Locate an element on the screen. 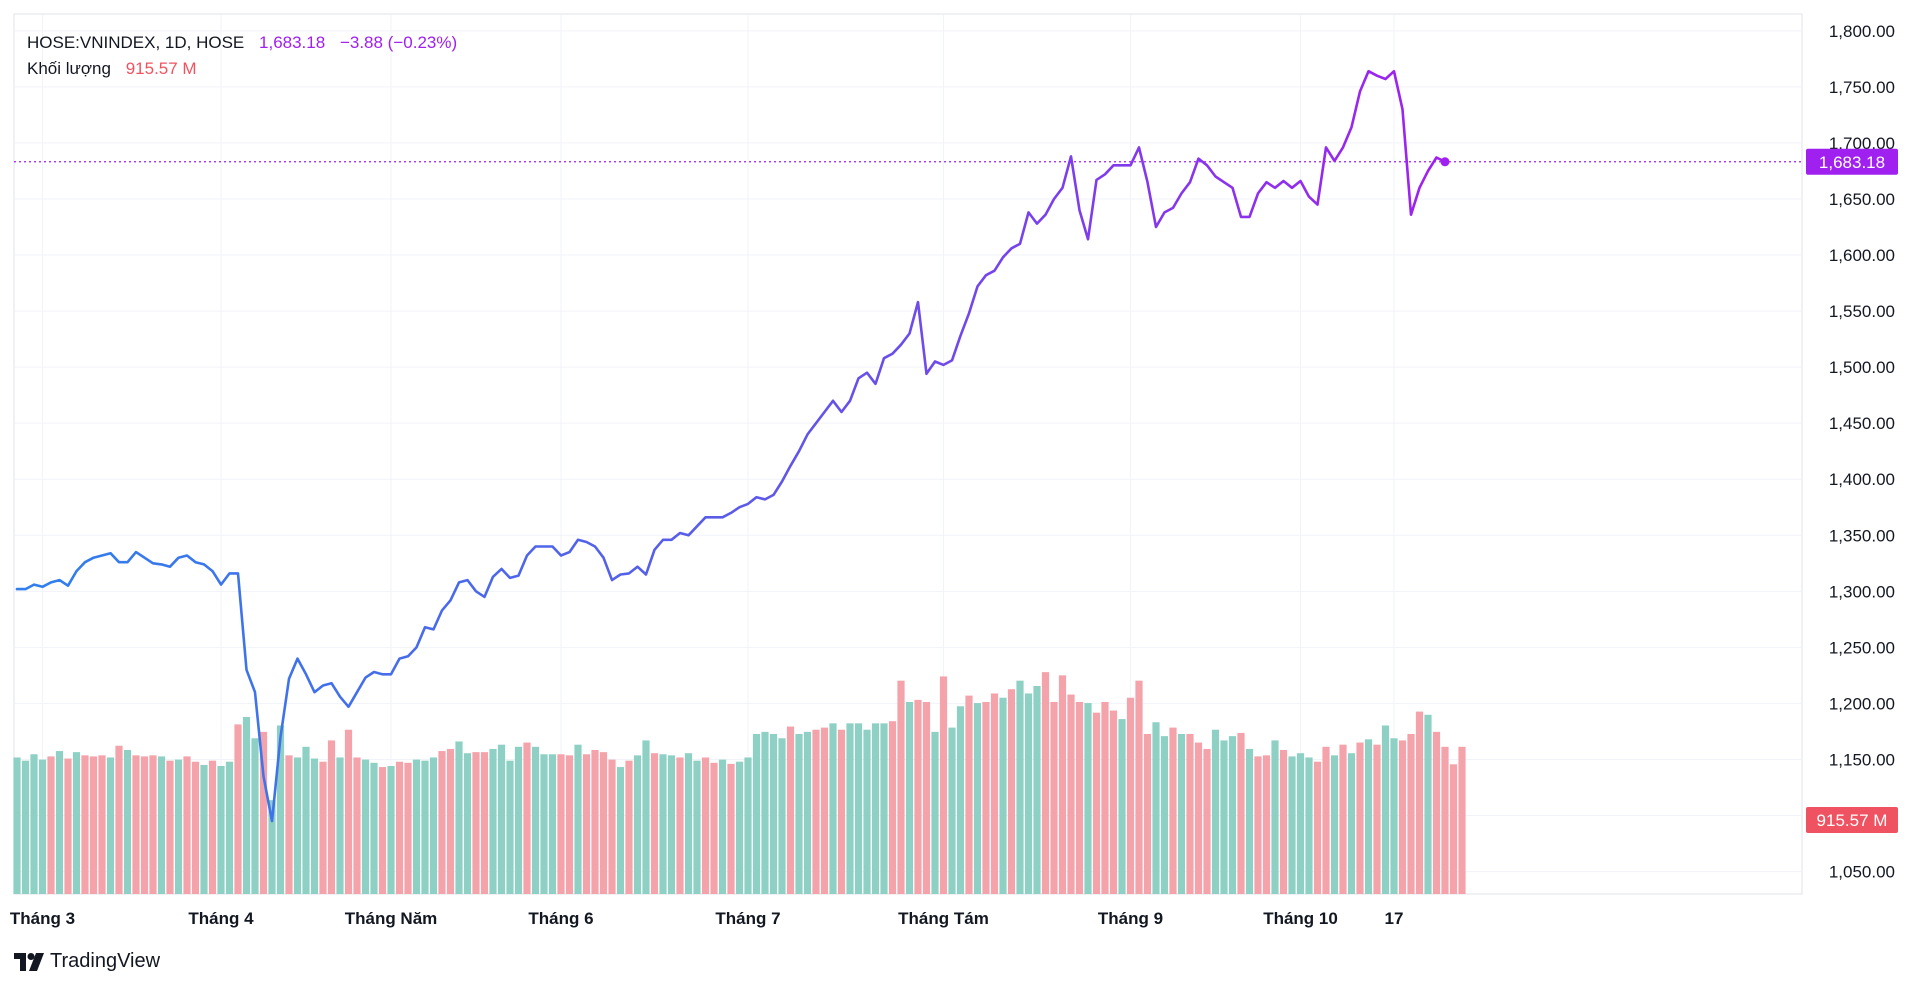 This screenshot has width=1920, height=988. y-tick-label: 1,800.00 is located at coordinates (1862, 31).